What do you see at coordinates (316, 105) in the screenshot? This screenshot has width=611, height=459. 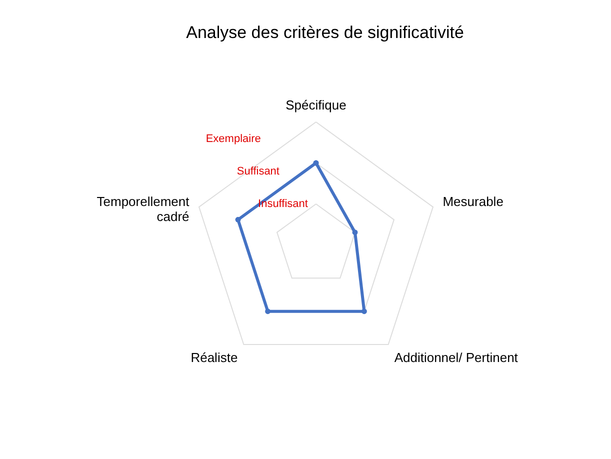 I see `spoke-label: Spécifique` at bounding box center [316, 105].